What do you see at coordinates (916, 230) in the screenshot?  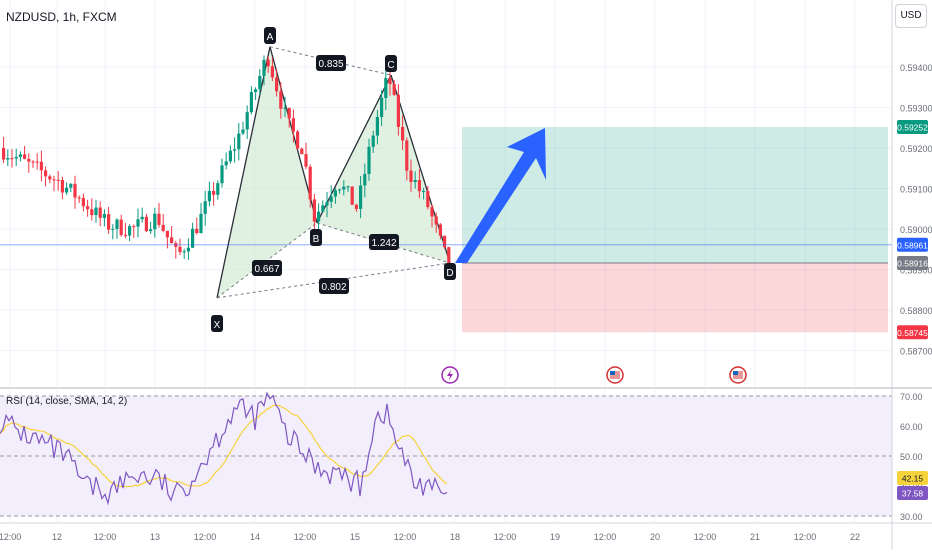 I see `price-tick-label: 0.59000` at bounding box center [916, 230].